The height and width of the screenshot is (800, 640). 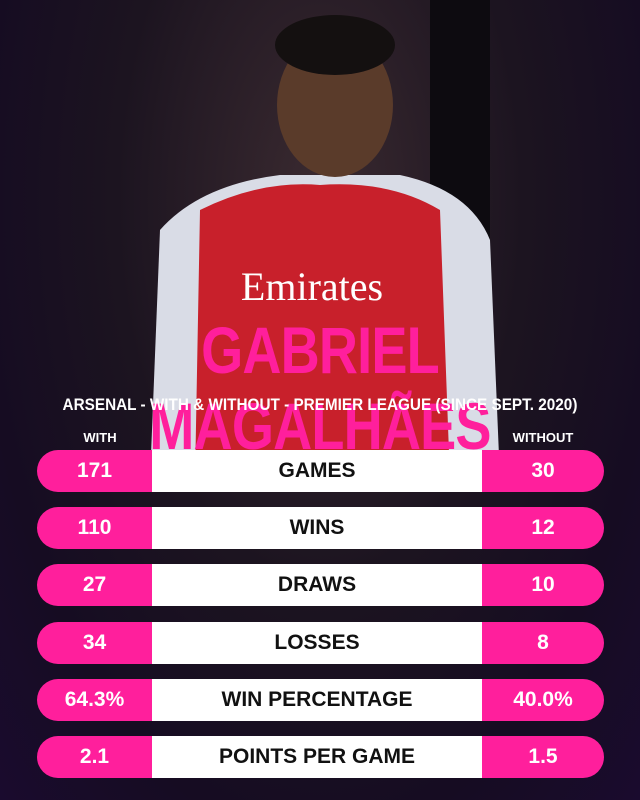 I want to click on stat-label: WINS, so click(x=317, y=528).